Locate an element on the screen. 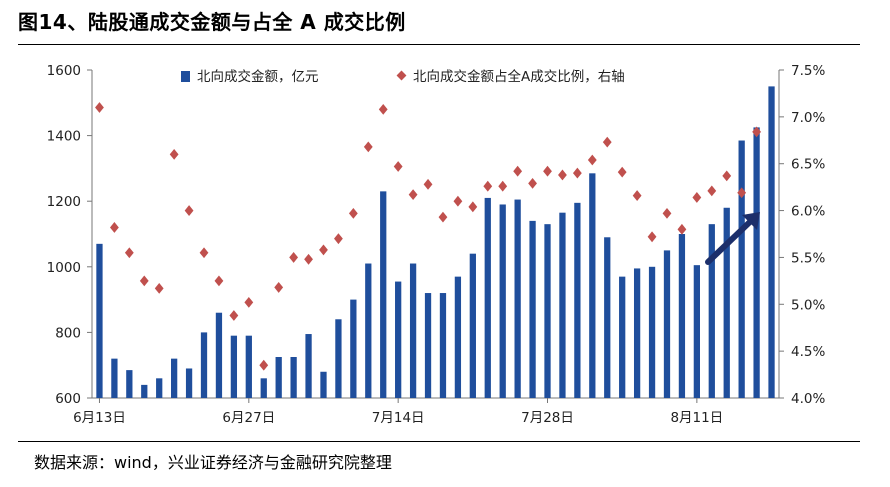 Image resolution: width=890 pixels, height=487 pixels. y-left-tick-label: 1200 is located at coordinates (64, 202).